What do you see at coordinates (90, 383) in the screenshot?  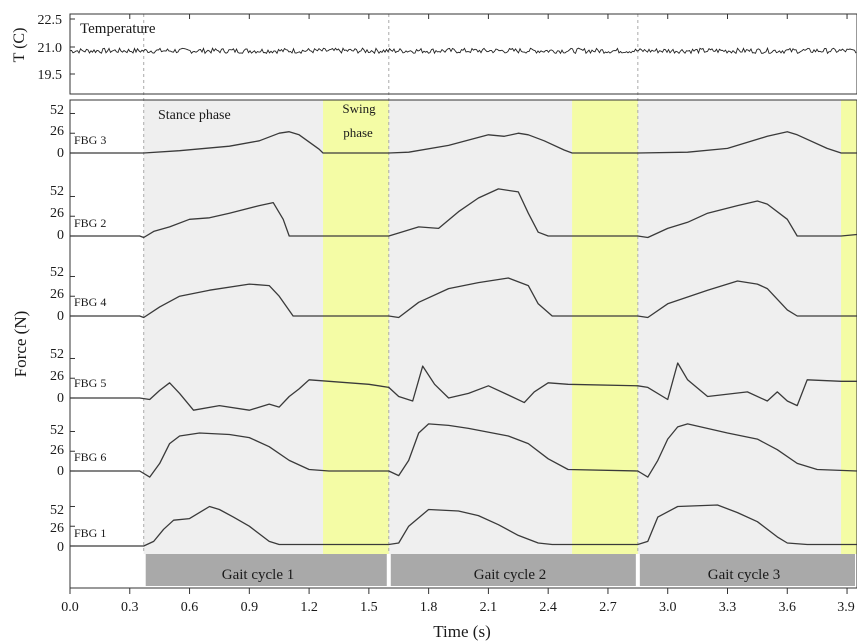 I see `panel-label-fbg5: FBG 5` at bounding box center [90, 383].